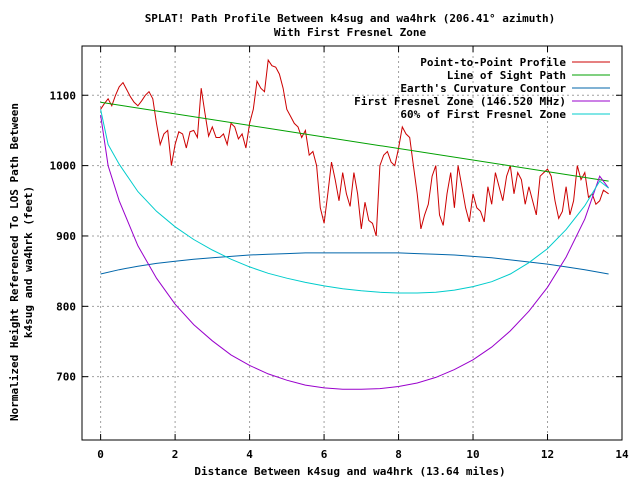  Describe the element at coordinates (324, 454) in the screenshot. I see `x-tick-label: 6` at that location.